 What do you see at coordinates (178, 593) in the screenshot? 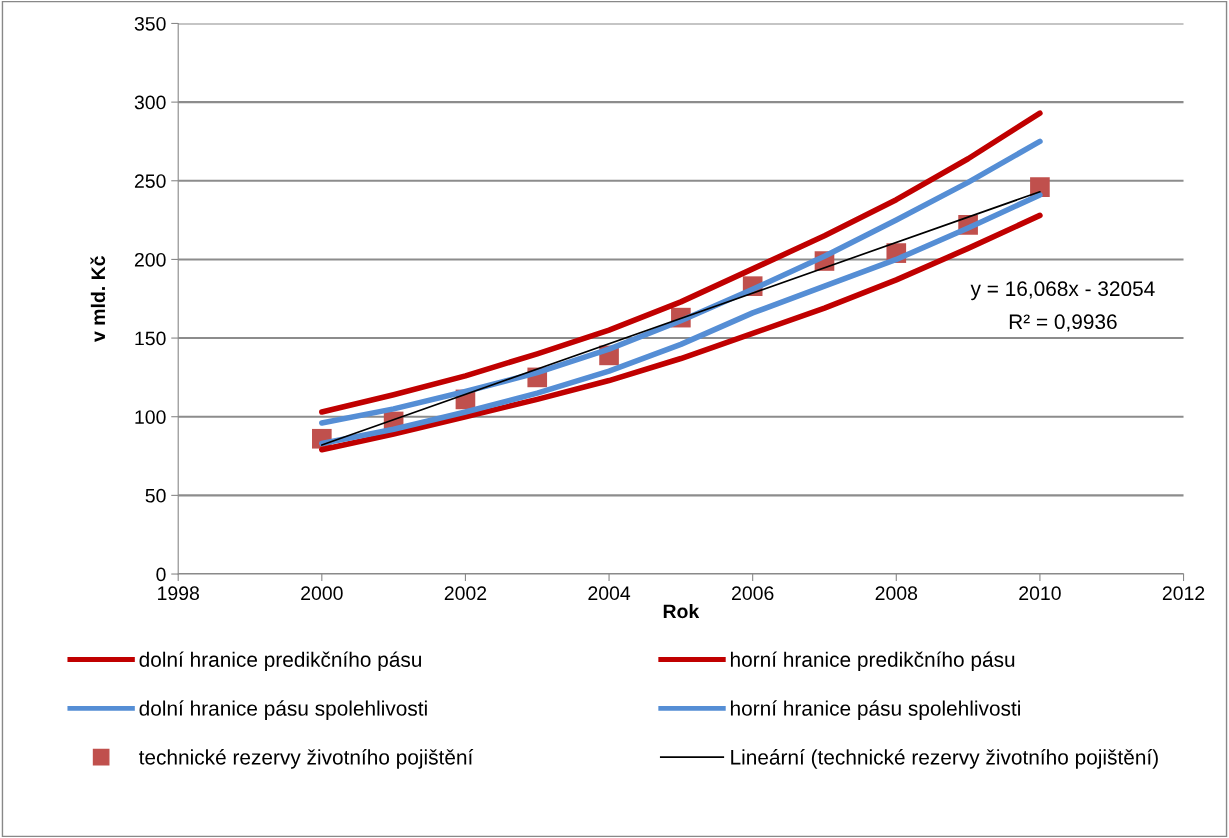
I see `x-tick-label: 1998` at bounding box center [178, 593].